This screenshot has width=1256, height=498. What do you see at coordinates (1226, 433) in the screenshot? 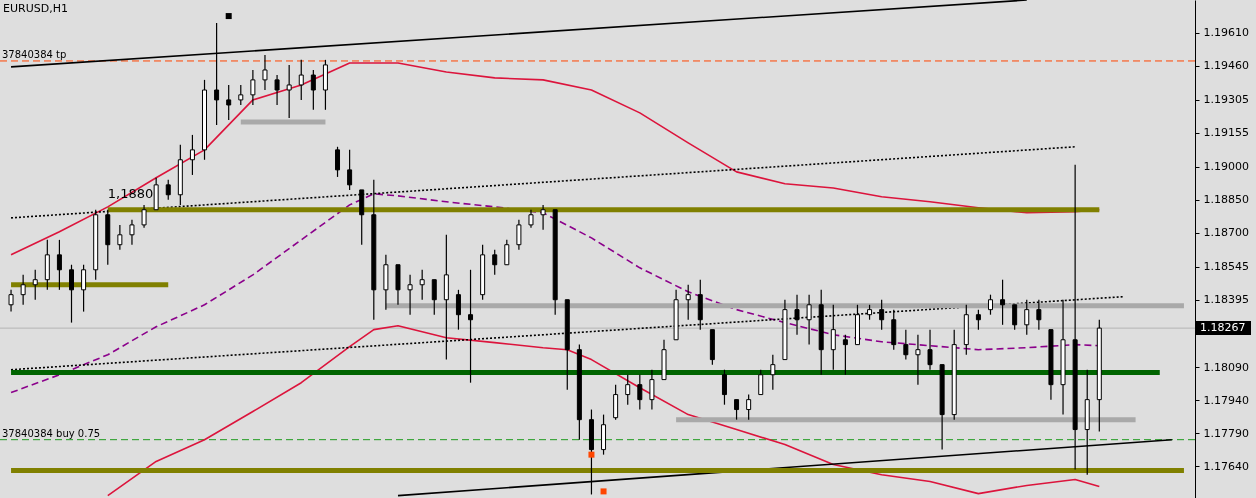
I see `y-tick-label: 1.17790` at bounding box center [1226, 433].